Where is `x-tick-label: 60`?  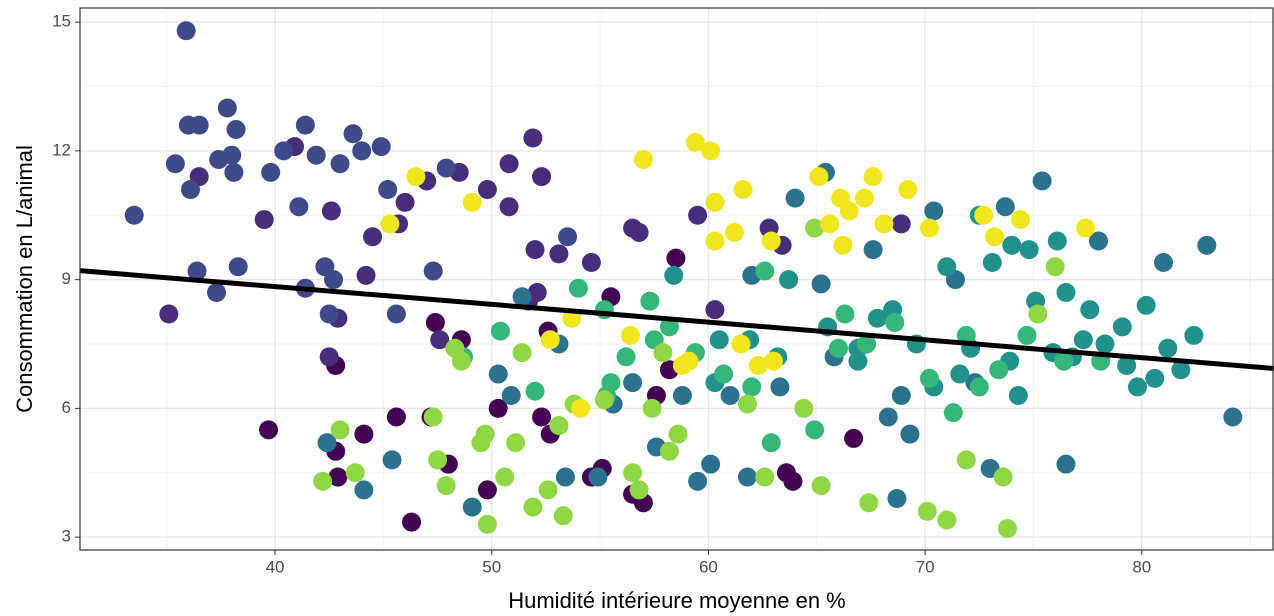
x-tick-label: 60 is located at coordinates (708, 566).